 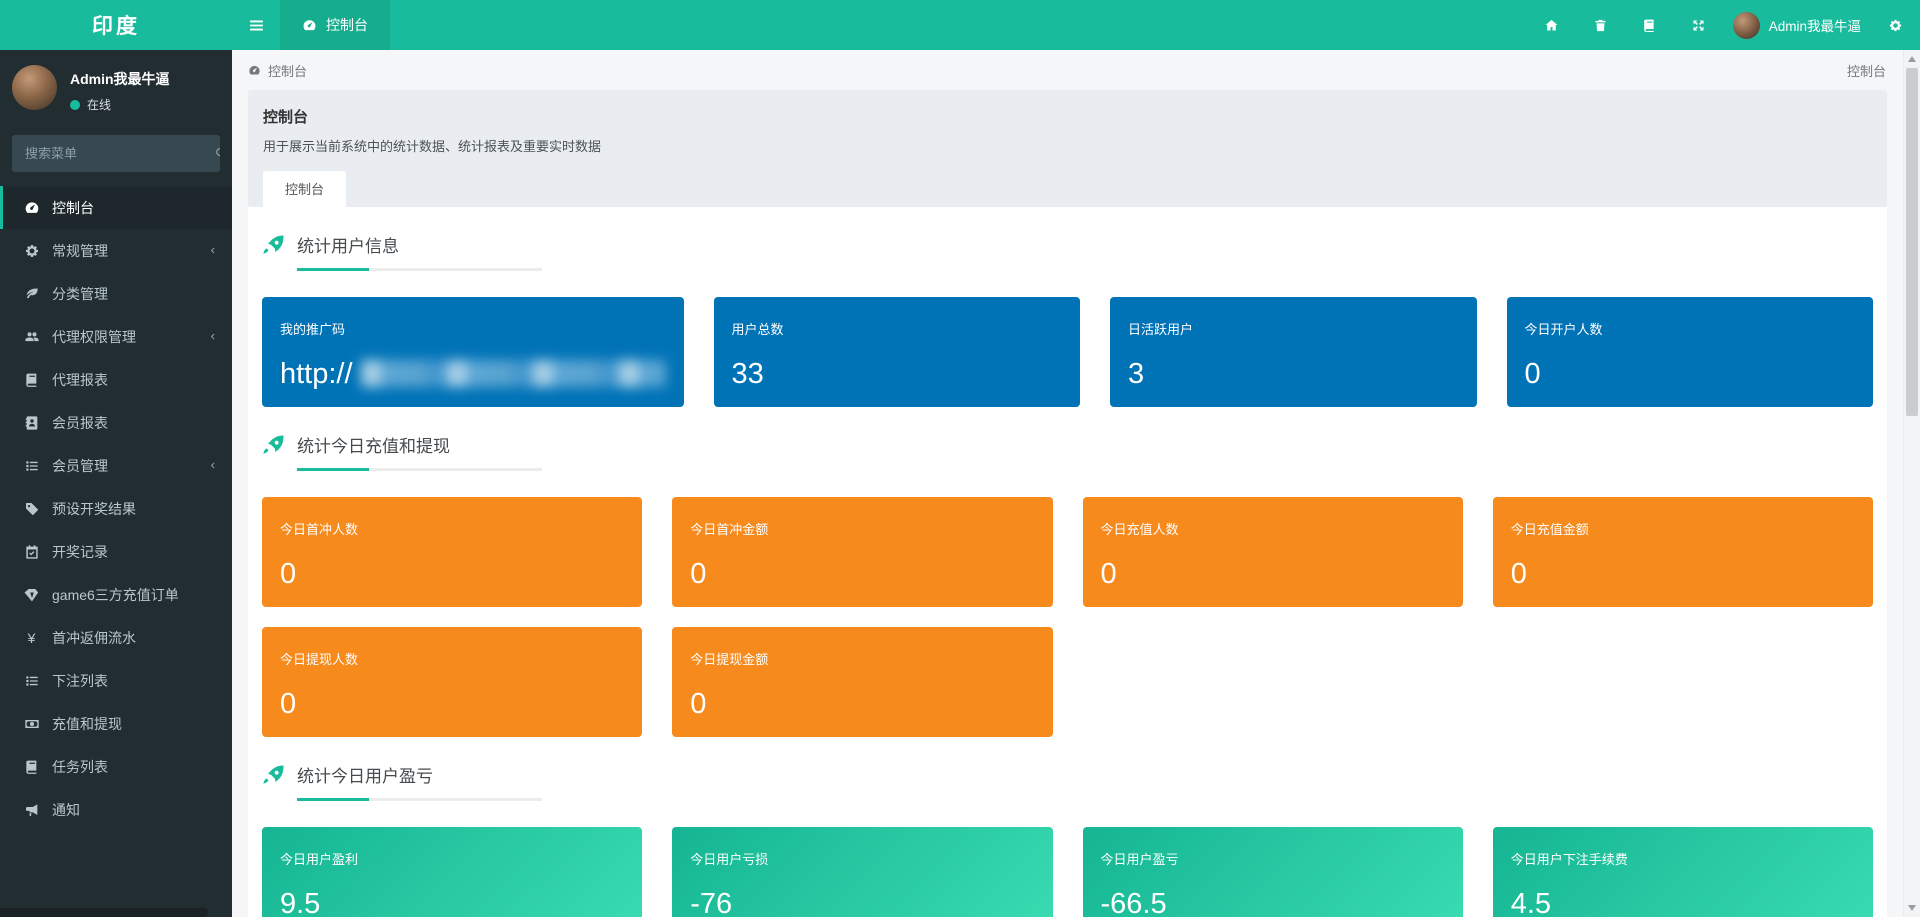 I want to click on sidebar-item-首冲返佣流水: ¥ 首冲返佣流水, so click(x=116, y=637).